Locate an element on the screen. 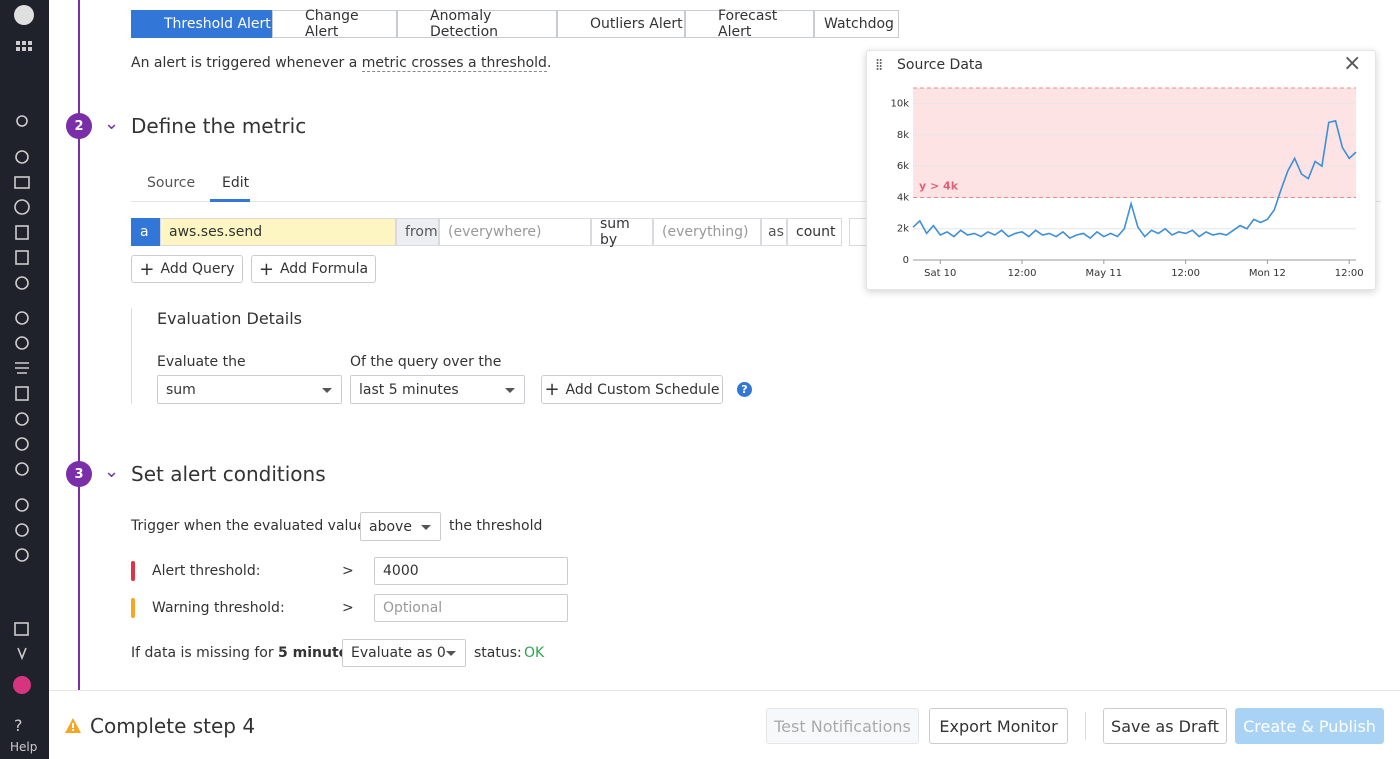  window-label: Of the query over the is located at coordinates (426, 362).